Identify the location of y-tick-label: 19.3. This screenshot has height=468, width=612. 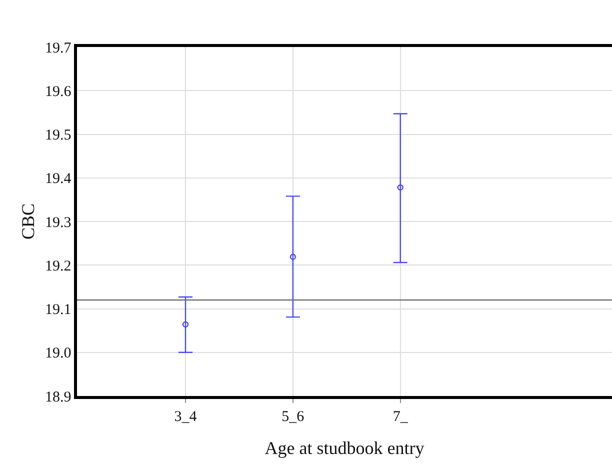
(58, 222).